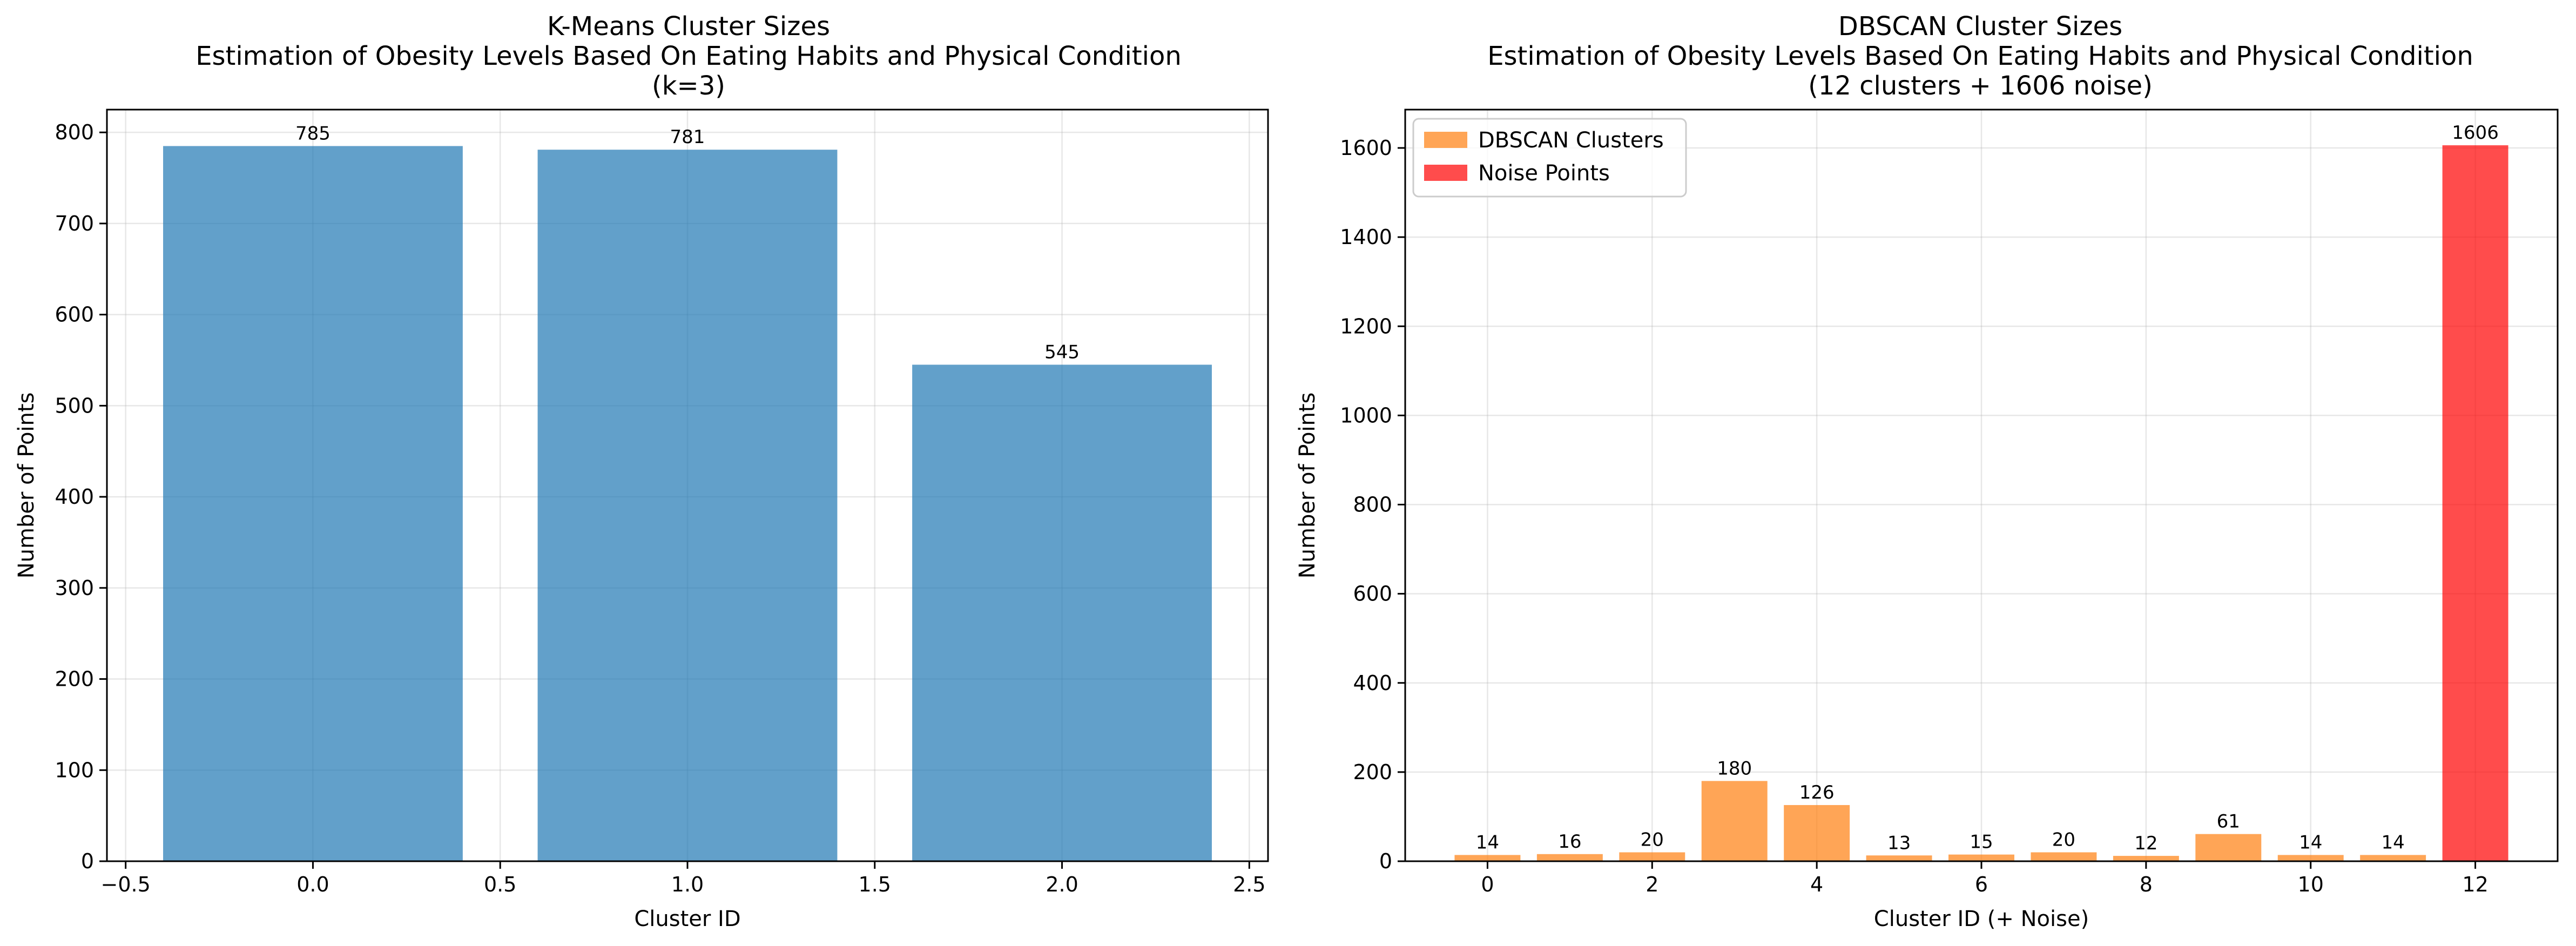  Describe the element at coordinates (1734, 769) in the screenshot. I see `bar-value-label: 180` at that location.